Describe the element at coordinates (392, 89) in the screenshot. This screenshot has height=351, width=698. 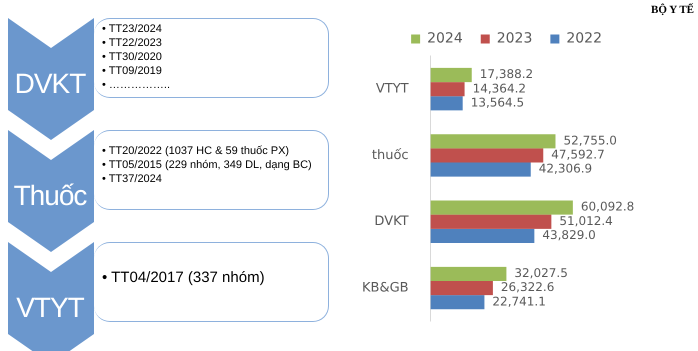
I see `y-tick-label: VTYT` at that location.